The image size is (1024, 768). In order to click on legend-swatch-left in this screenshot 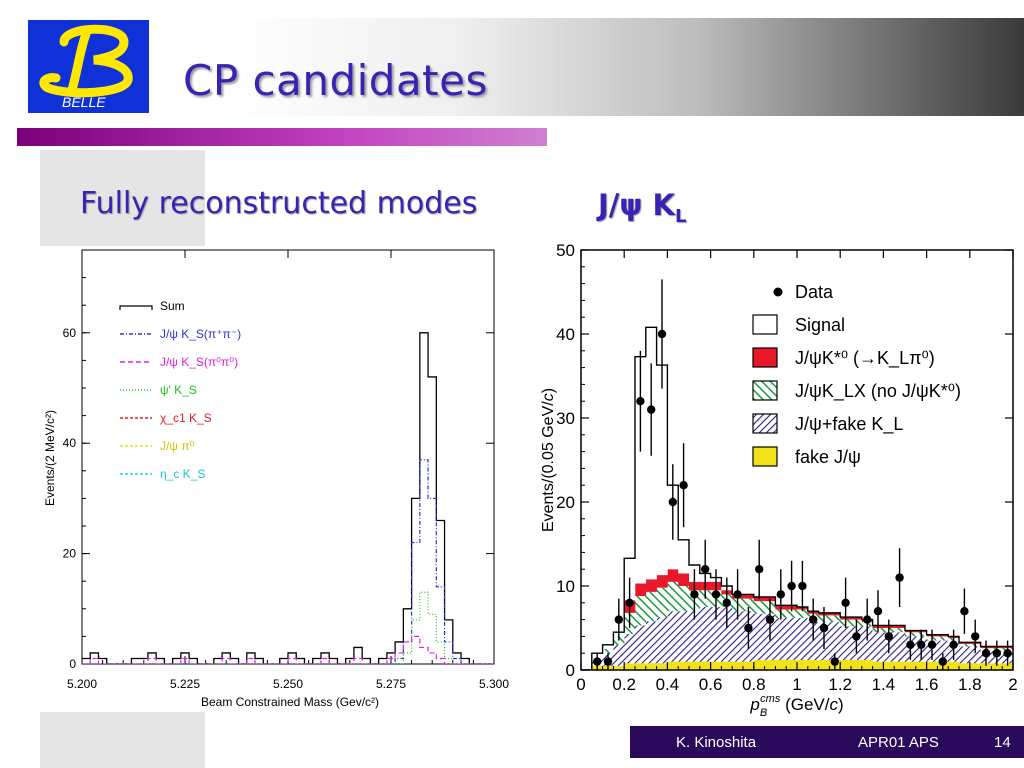, I will do `click(136, 307)`.